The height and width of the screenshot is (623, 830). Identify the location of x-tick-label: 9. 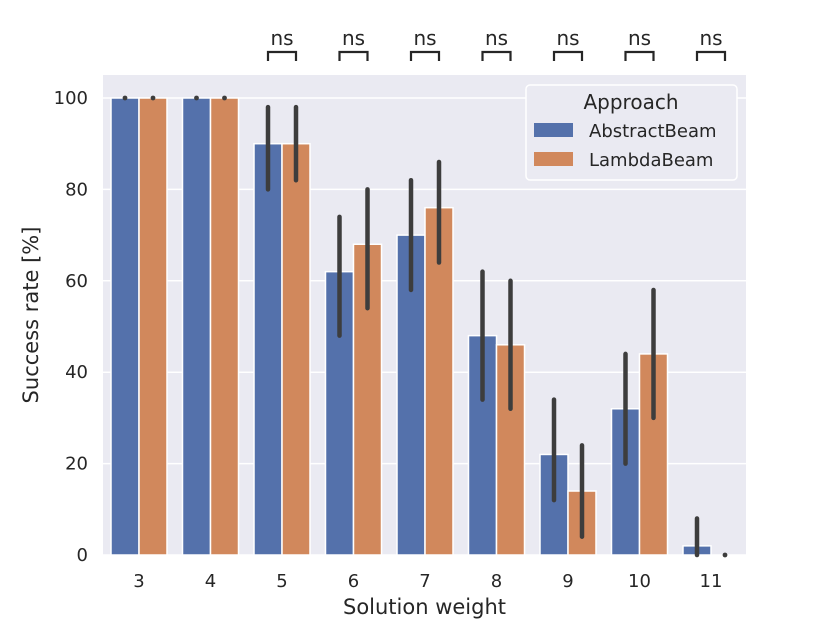
(567, 581).